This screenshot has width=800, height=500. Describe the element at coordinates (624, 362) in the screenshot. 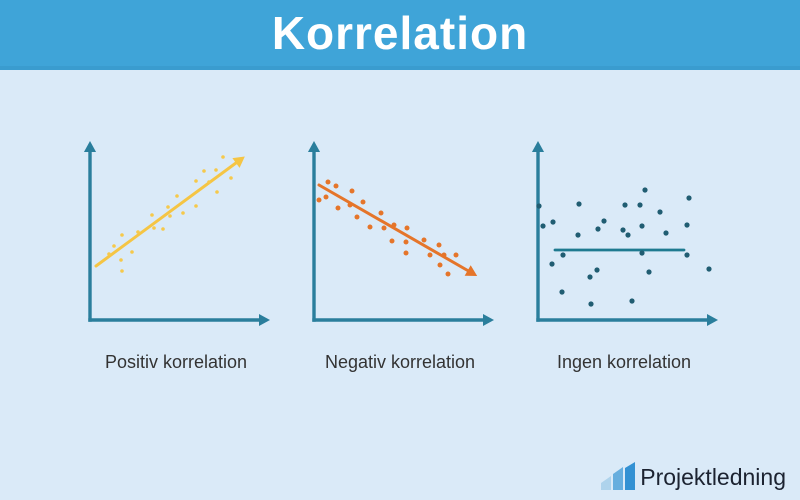

I see `chart-label-none: Ingen korrelation` at that location.